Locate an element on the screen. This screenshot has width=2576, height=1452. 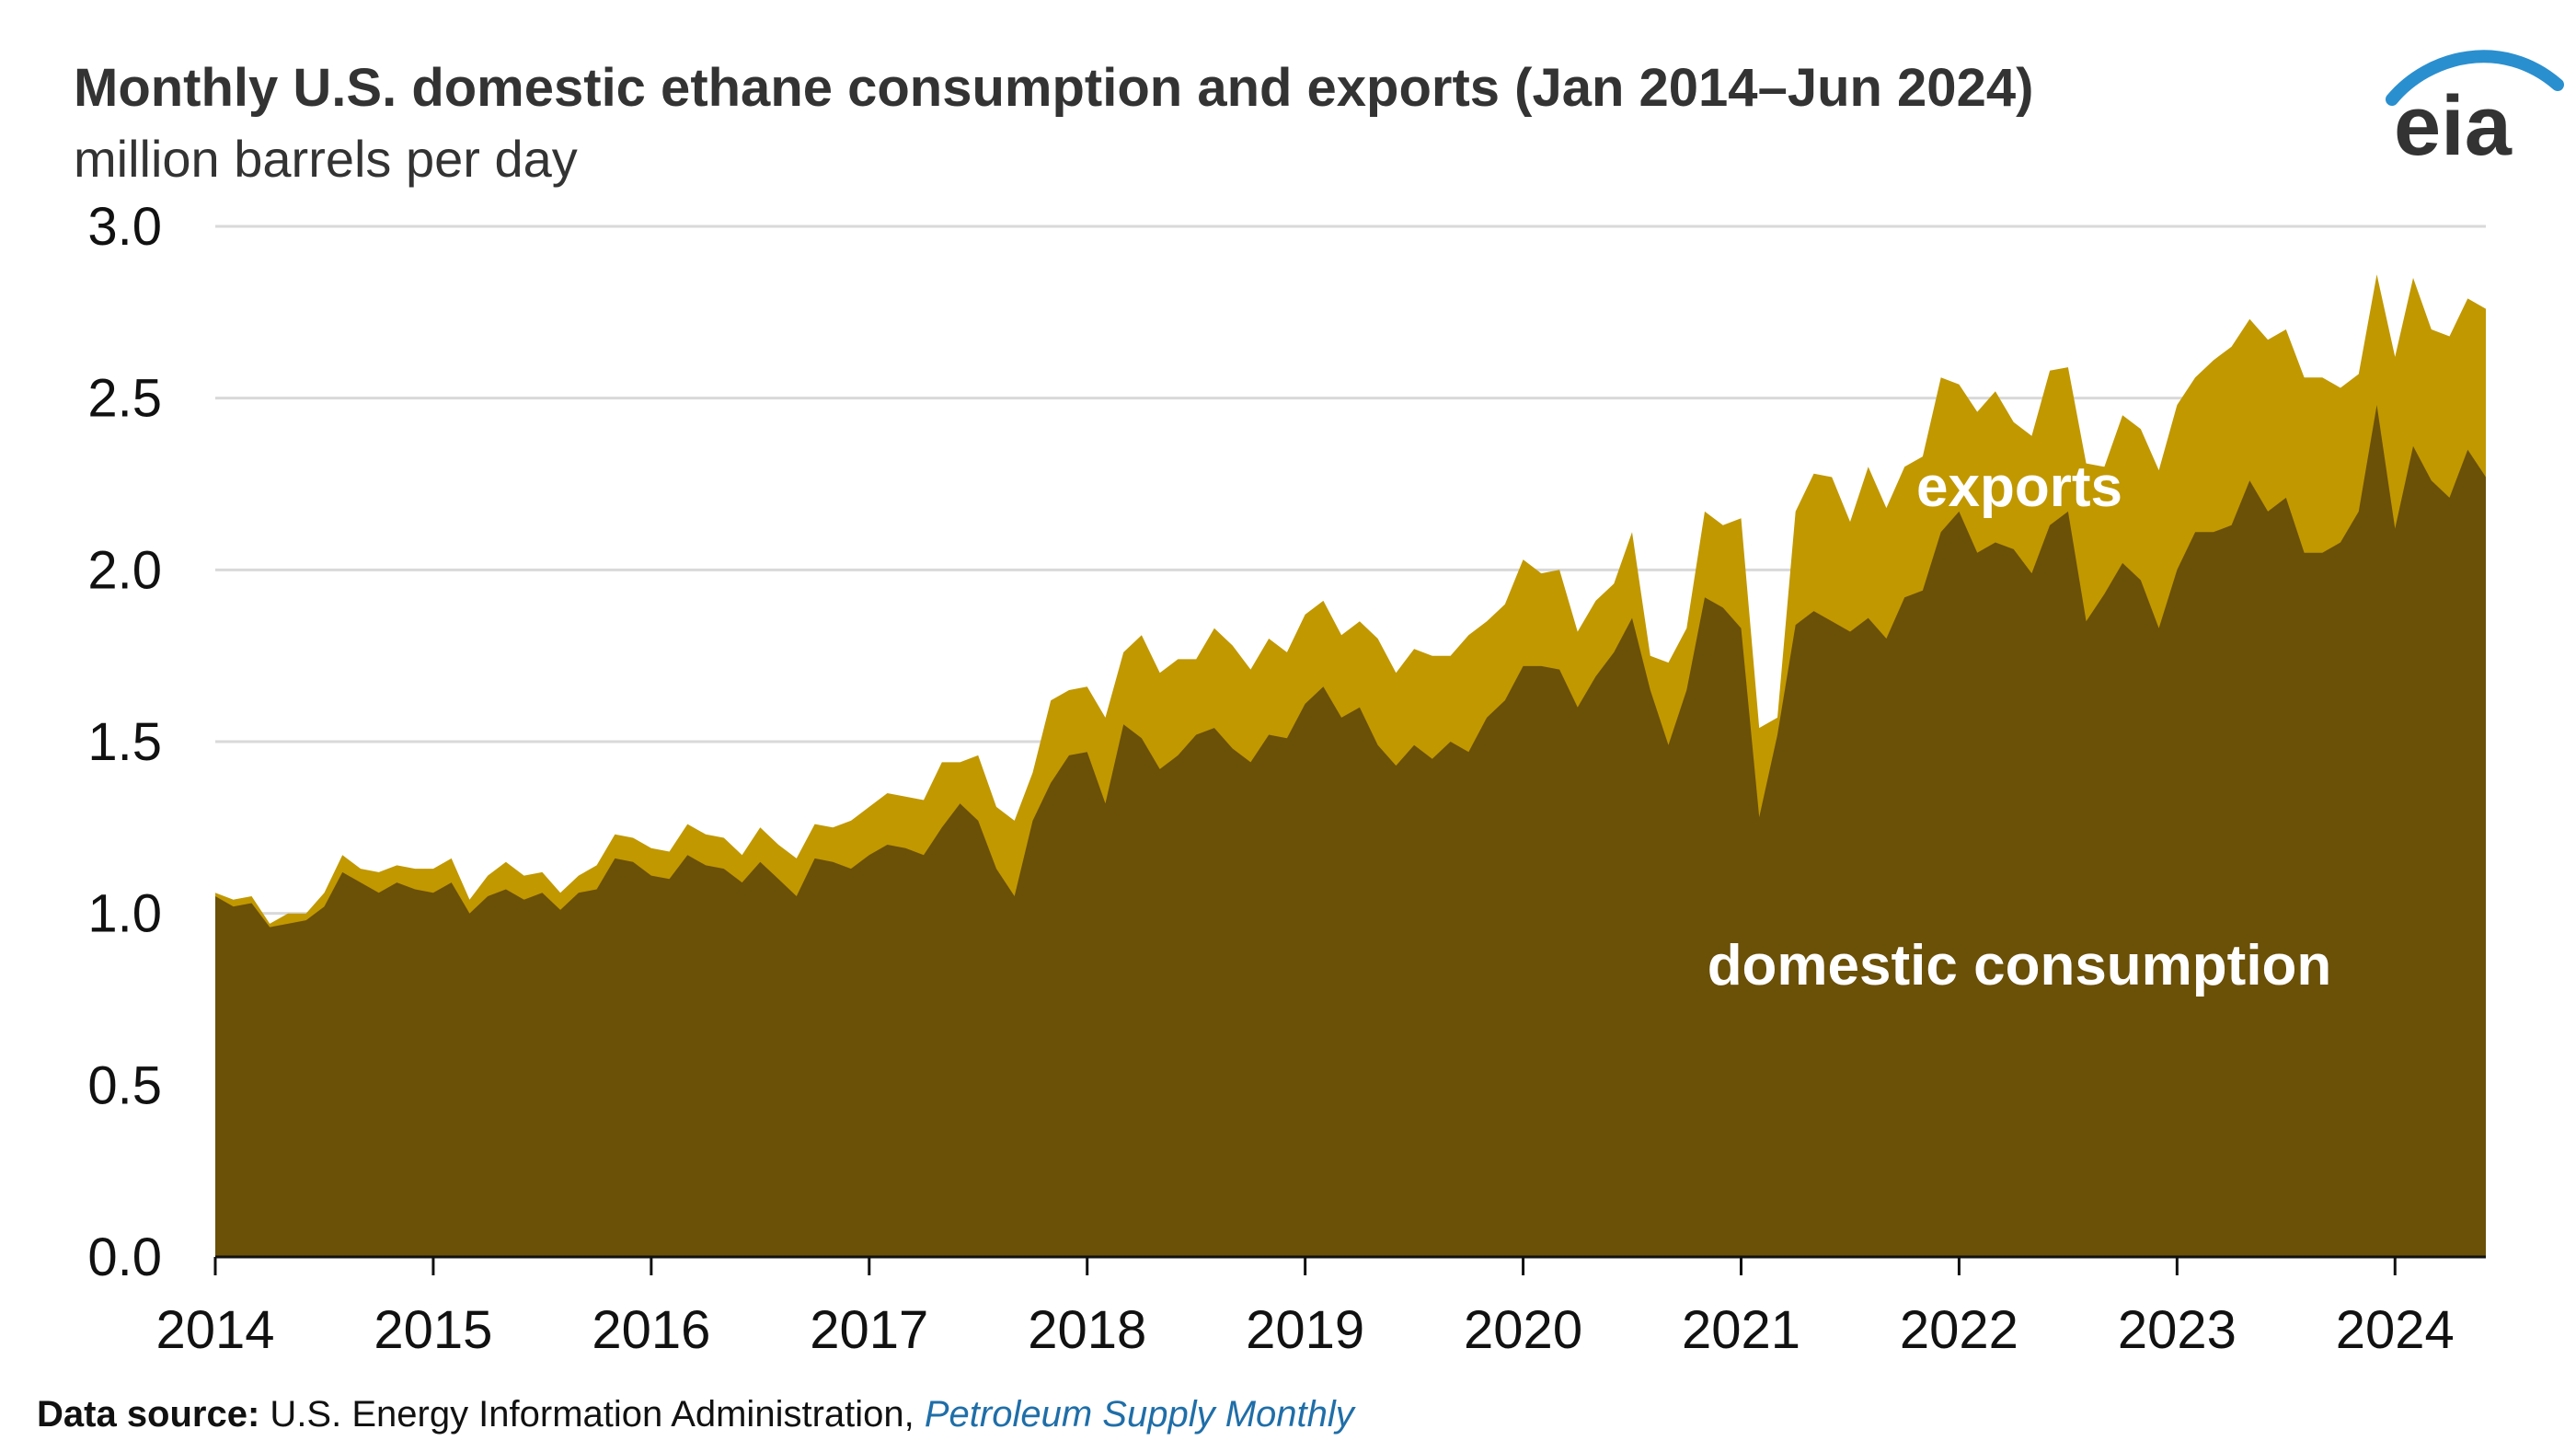
y-tick-label: 3.0 is located at coordinates (124, 227).